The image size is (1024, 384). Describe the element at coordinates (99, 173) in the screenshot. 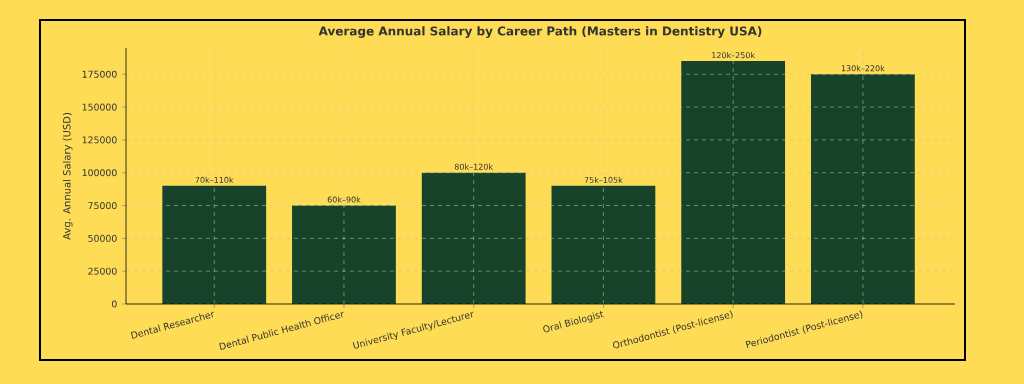

I see `y-tick-label: 100000` at that location.